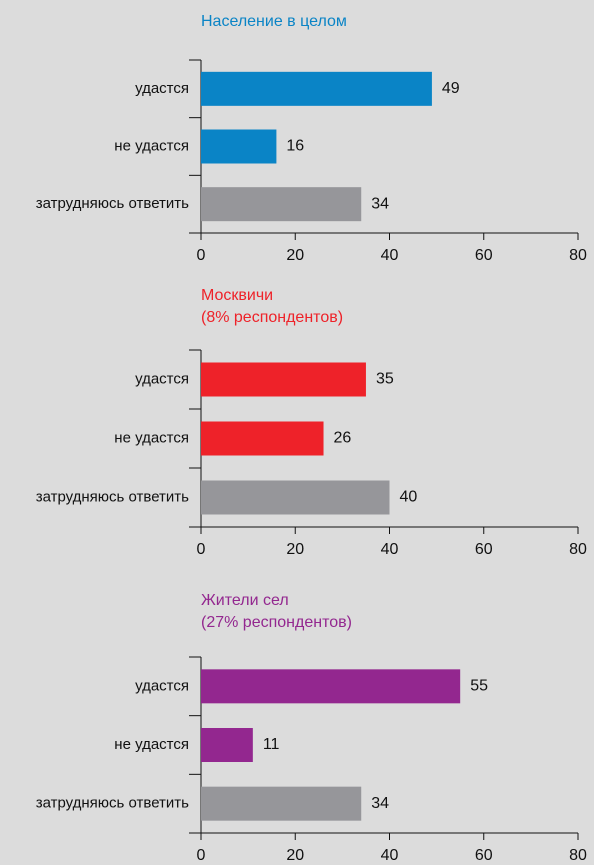 The height and width of the screenshot is (865, 594). Describe the element at coordinates (343, 438) in the screenshot. I see `value-label: 26` at that location.